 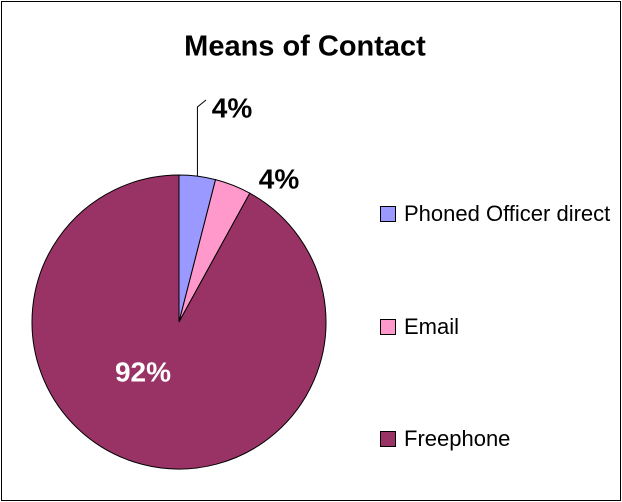 I want to click on legend-label: Phoned Officer direct, so click(x=507, y=213).